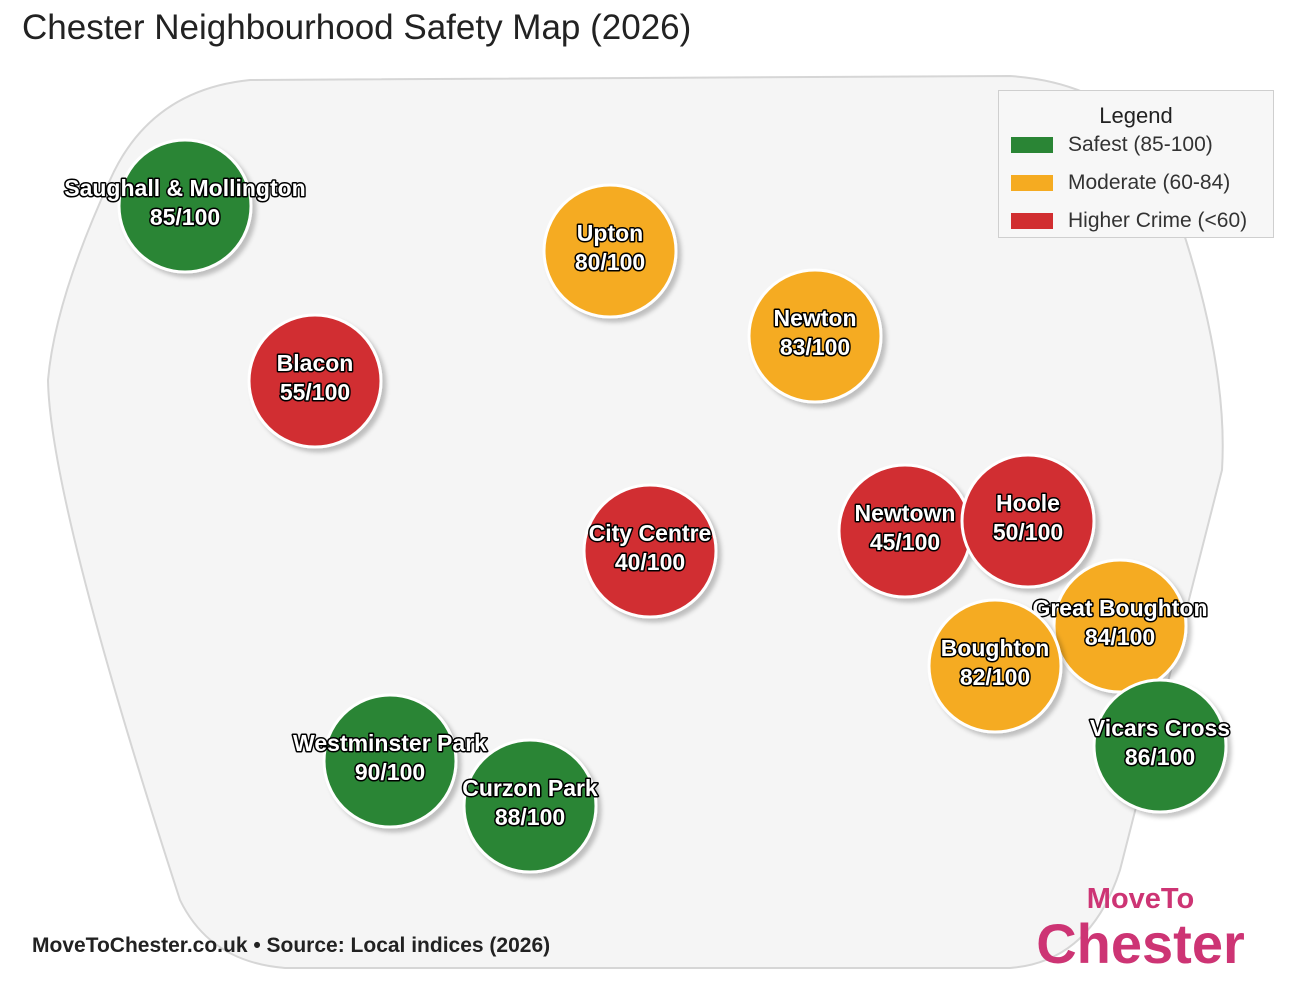  What do you see at coordinates (1149, 182) in the screenshot?
I see `legend-label-moderate: Moderate (60-84)` at bounding box center [1149, 182].